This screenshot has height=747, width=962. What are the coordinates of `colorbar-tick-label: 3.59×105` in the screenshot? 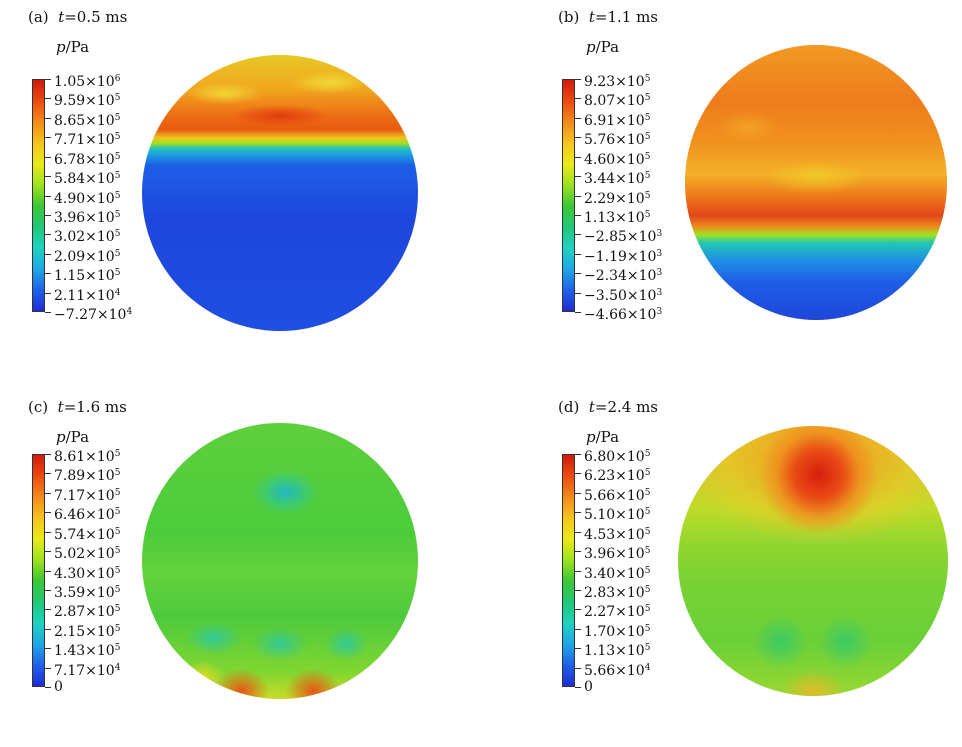 It's located at (87, 592).